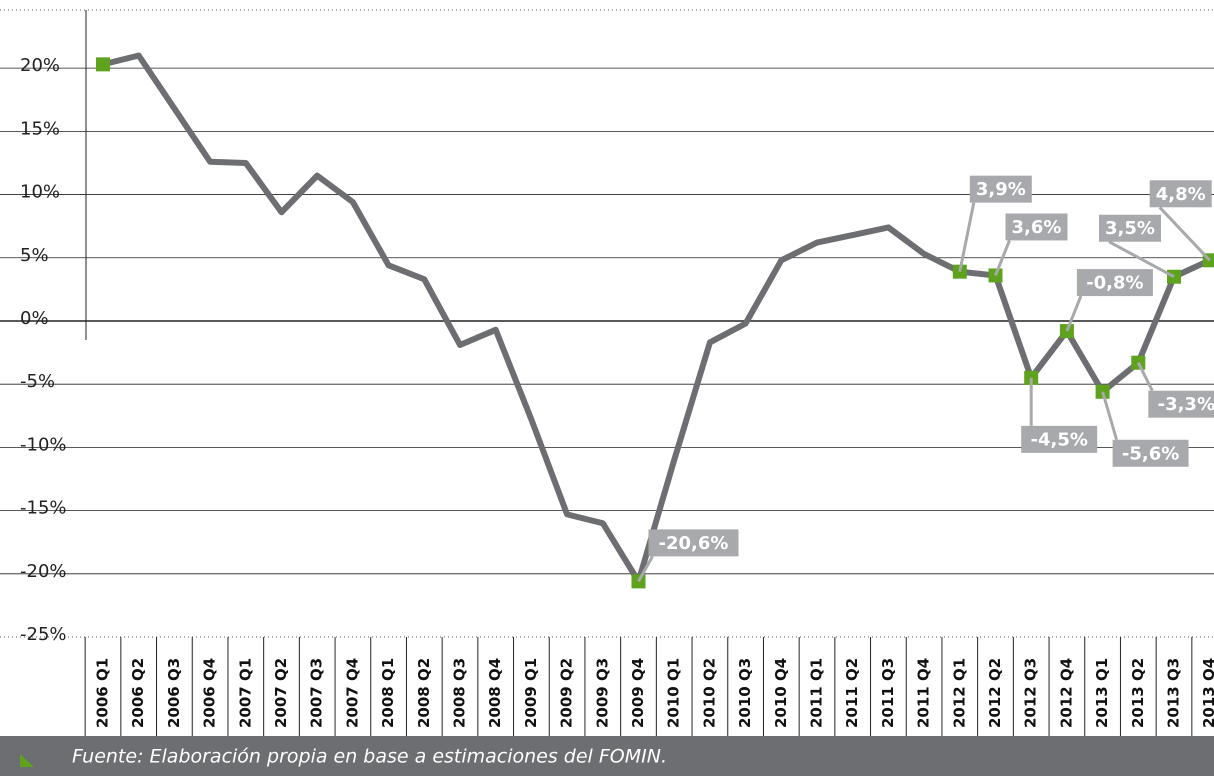 Image resolution: width=1214 pixels, height=776 pixels. What do you see at coordinates (995, 693) in the screenshot?
I see `x-tick-label: 2012 Q2` at bounding box center [995, 693].